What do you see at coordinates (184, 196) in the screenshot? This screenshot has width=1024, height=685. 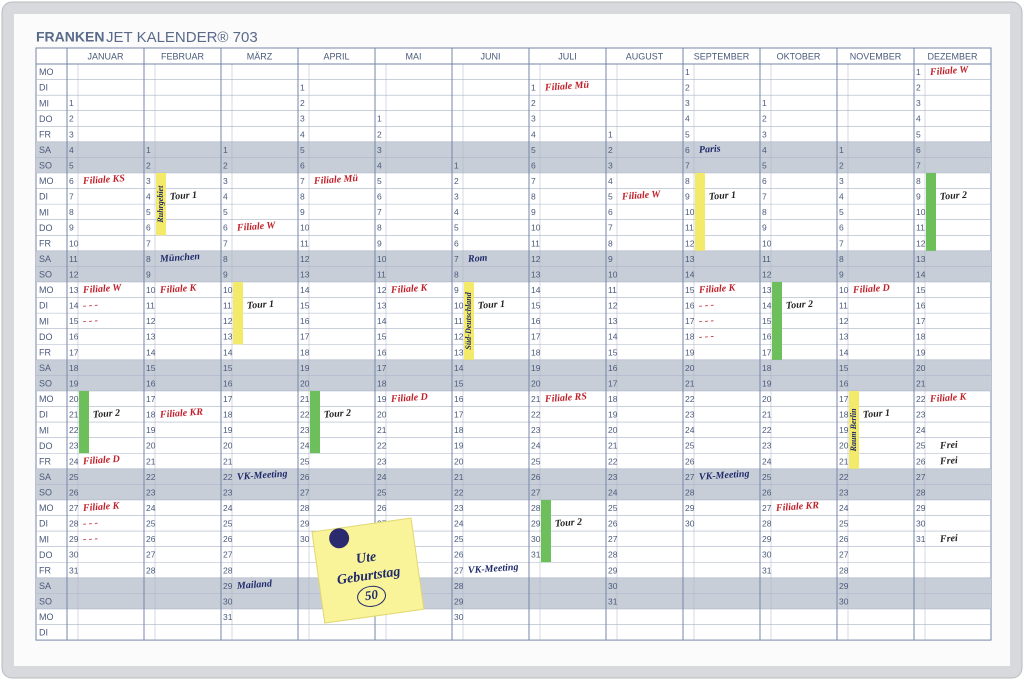 I see `note: Tour 1` at bounding box center [184, 196].